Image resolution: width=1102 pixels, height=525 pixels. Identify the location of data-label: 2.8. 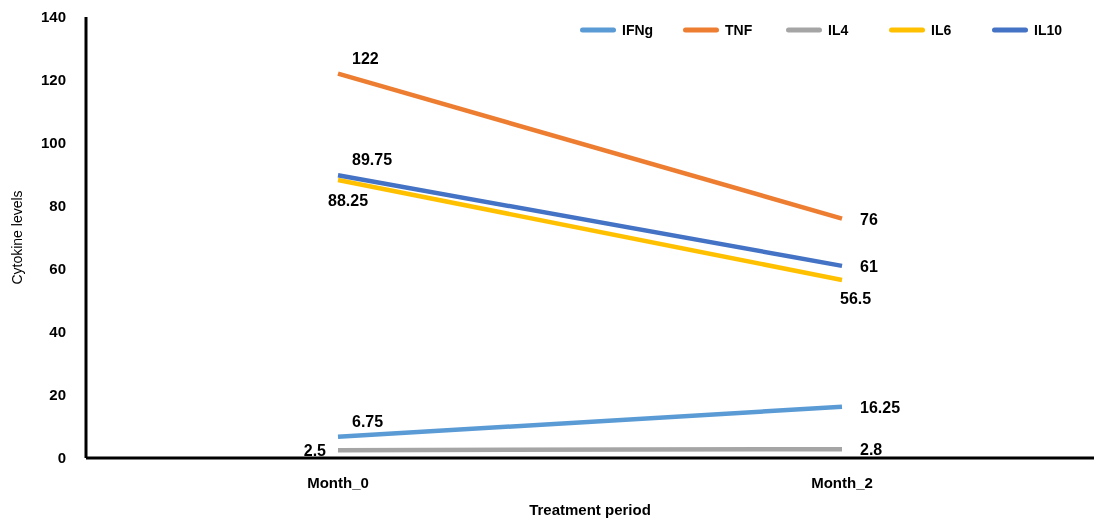
(871, 450).